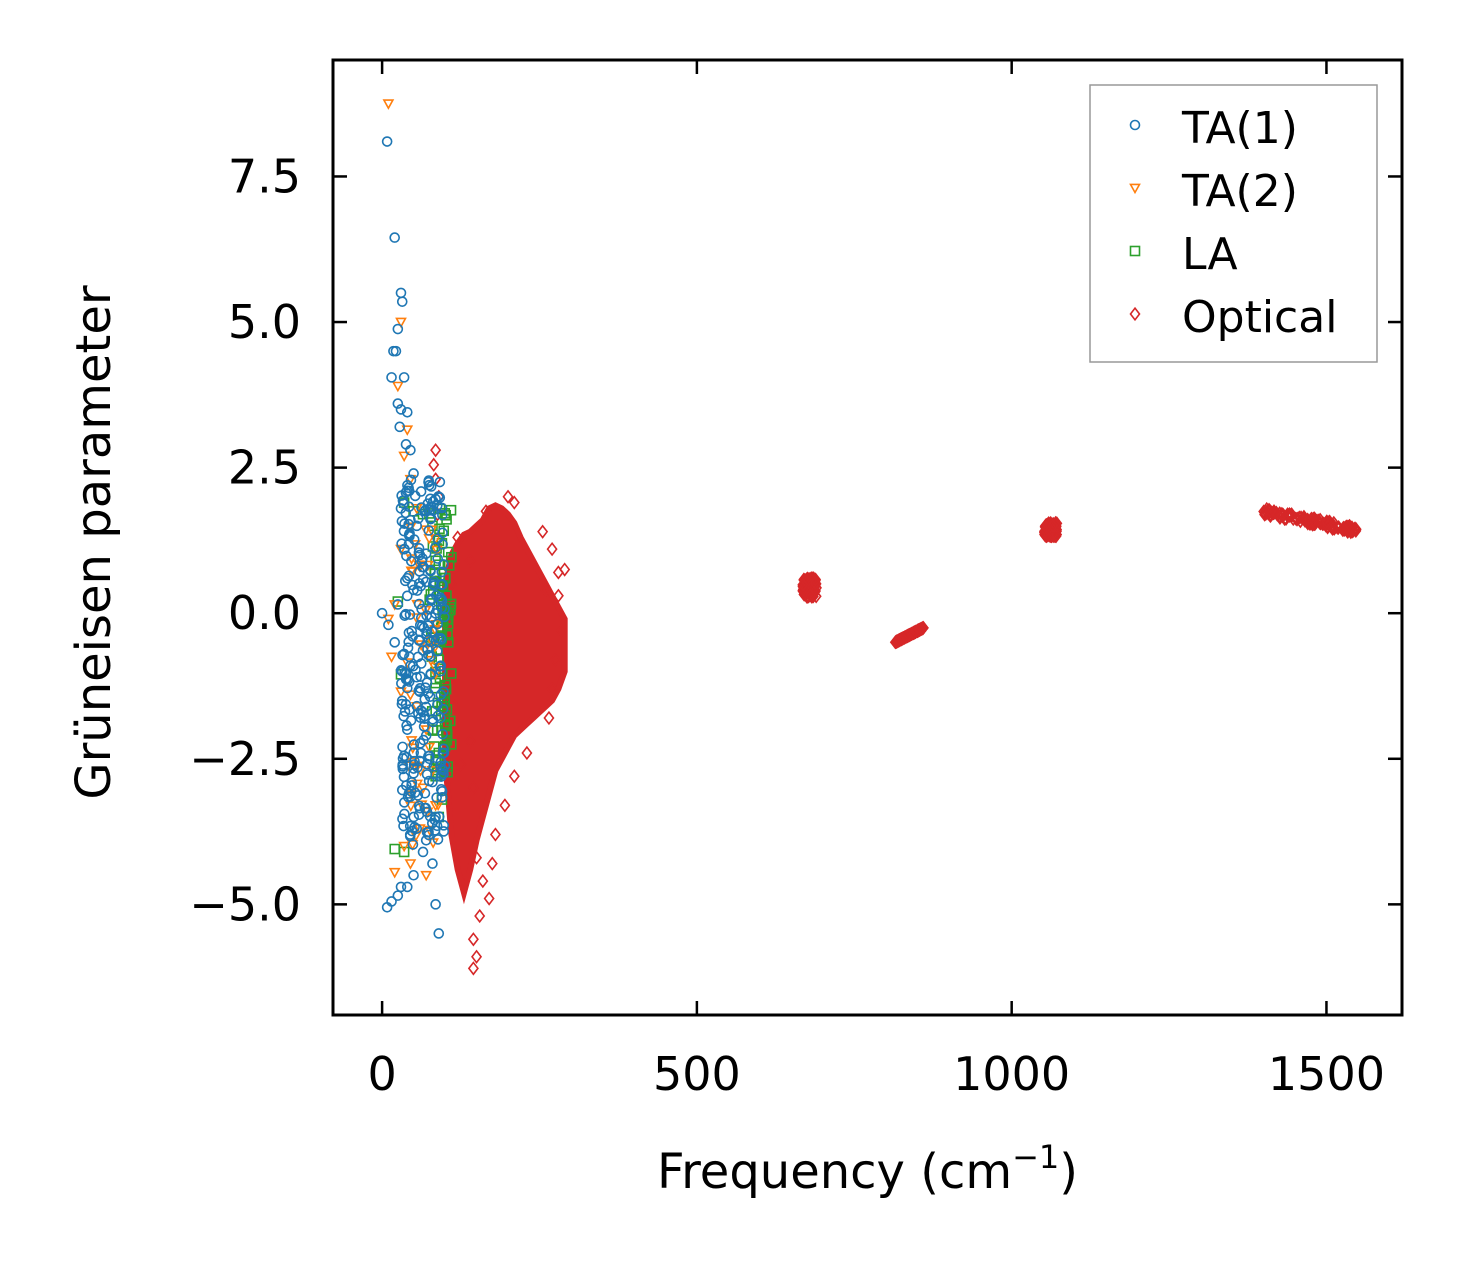 Image resolution: width=1462 pixels, height=1264 pixels. What do you see at coordinates (1233, 223) in the screenshot?
I see `legend: TA(1) TA(2) LA Optical` at bounding box center [1233, 223].